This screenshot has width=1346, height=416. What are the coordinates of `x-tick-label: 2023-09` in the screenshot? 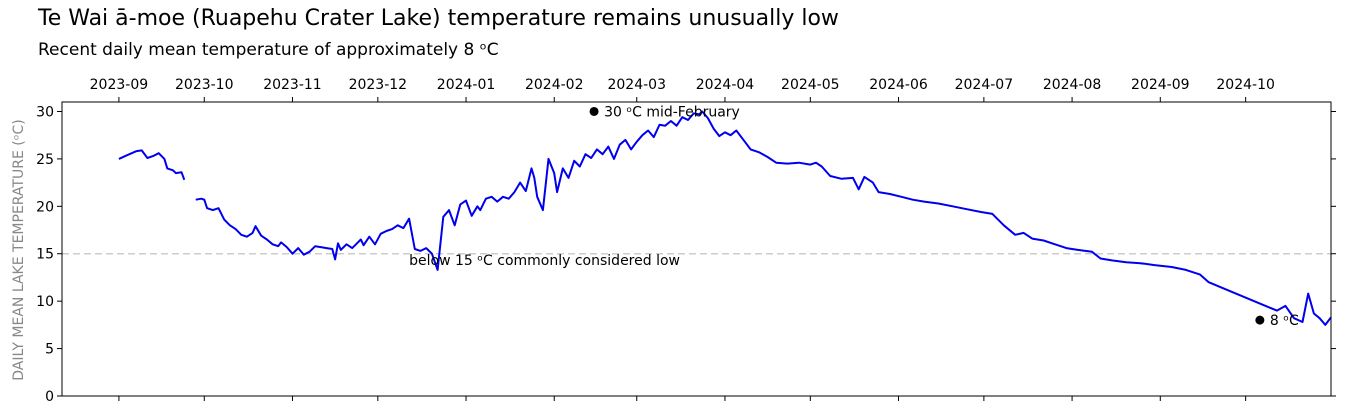 It's located at (119, 85).